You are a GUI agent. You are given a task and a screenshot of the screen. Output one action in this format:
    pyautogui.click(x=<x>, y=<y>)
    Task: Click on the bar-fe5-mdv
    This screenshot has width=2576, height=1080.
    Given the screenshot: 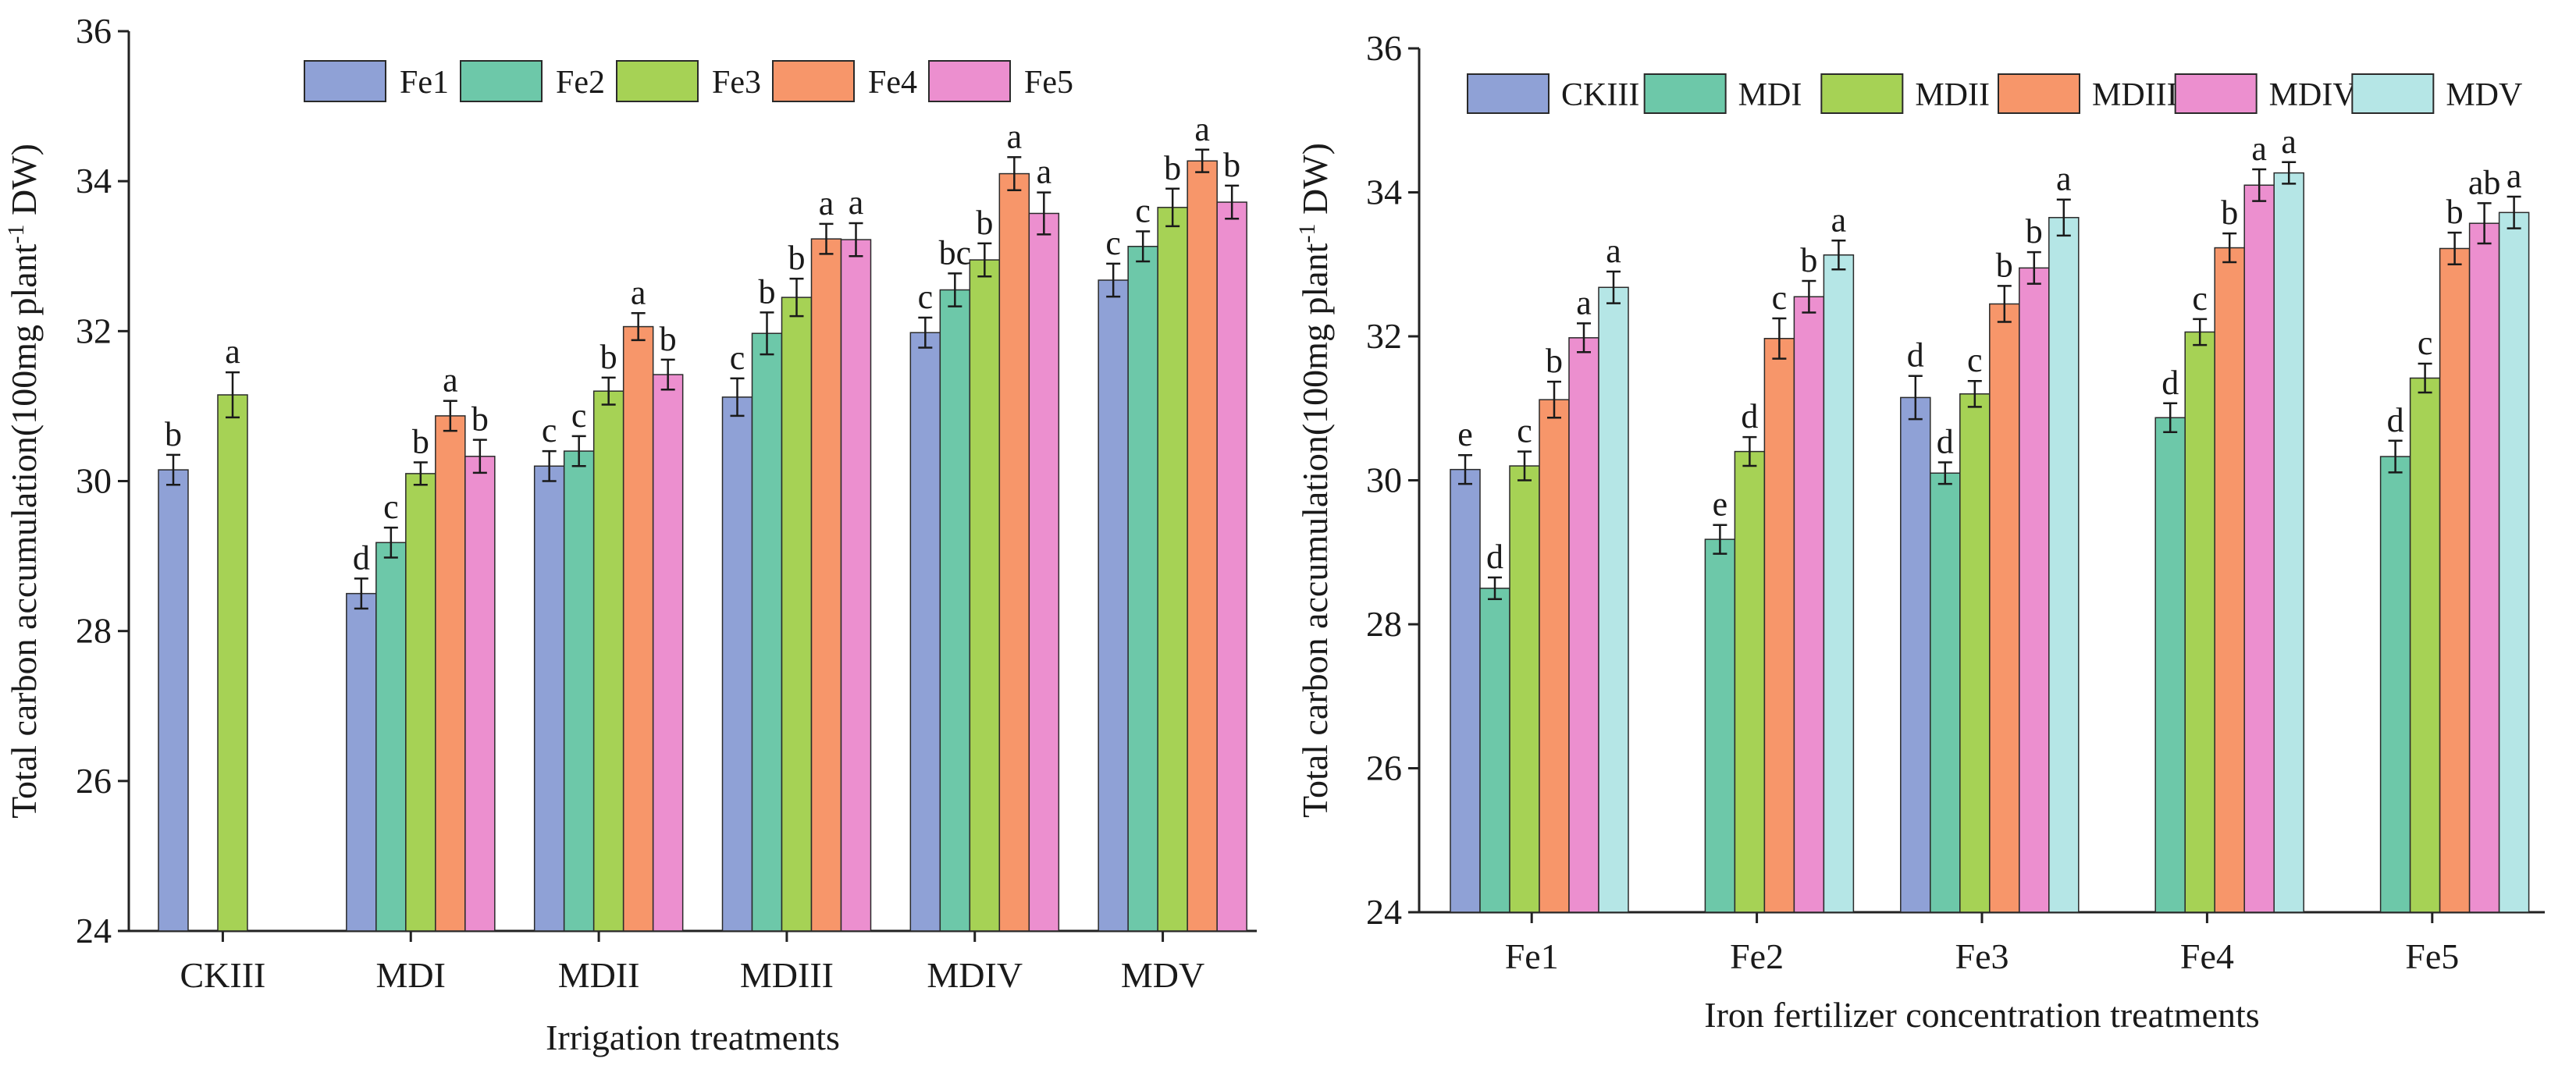 What is the action you would take?
    pyautogui.click(x=1231, y=566)
    